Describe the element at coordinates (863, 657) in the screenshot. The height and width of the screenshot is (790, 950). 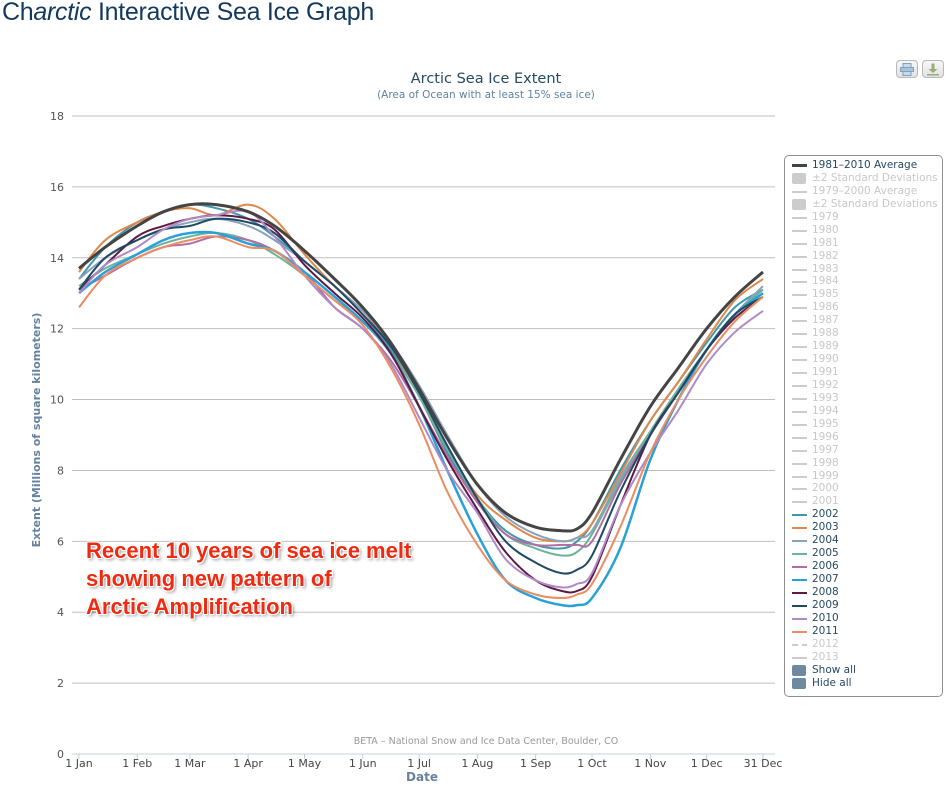
I see `legend-item: 2013` at that location.